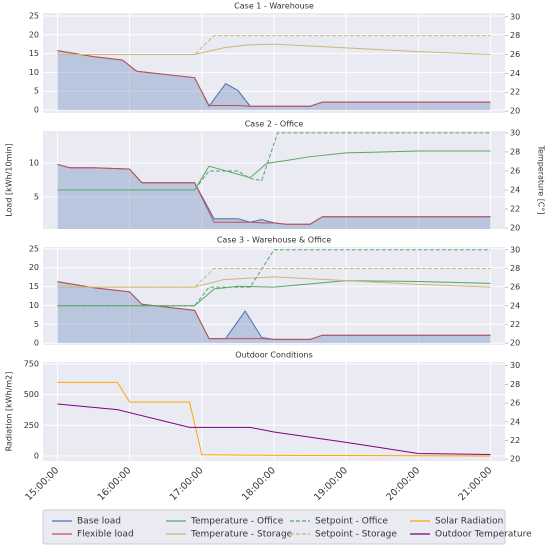 Image resolution: width=550 pixels, height=546 pixels. I want to click on y-axis-label: Radiation [kWh/m2], so click(9, 412).